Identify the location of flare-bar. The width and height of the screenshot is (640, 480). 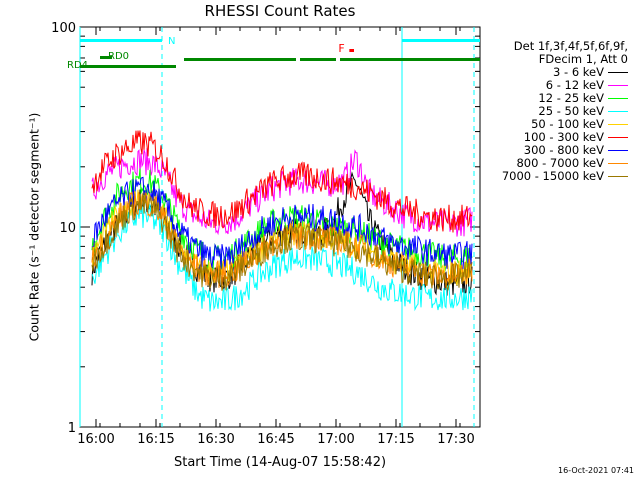
(351, 50).